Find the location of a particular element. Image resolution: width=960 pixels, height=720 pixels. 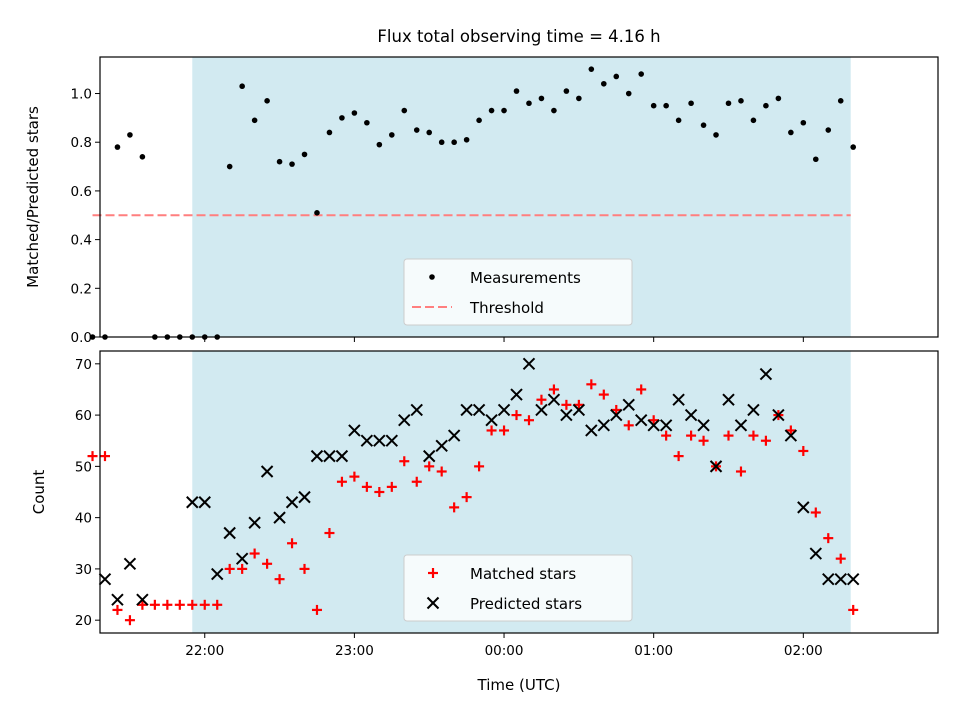

y-tick-label: 60 is located at coordinates (83, 416).